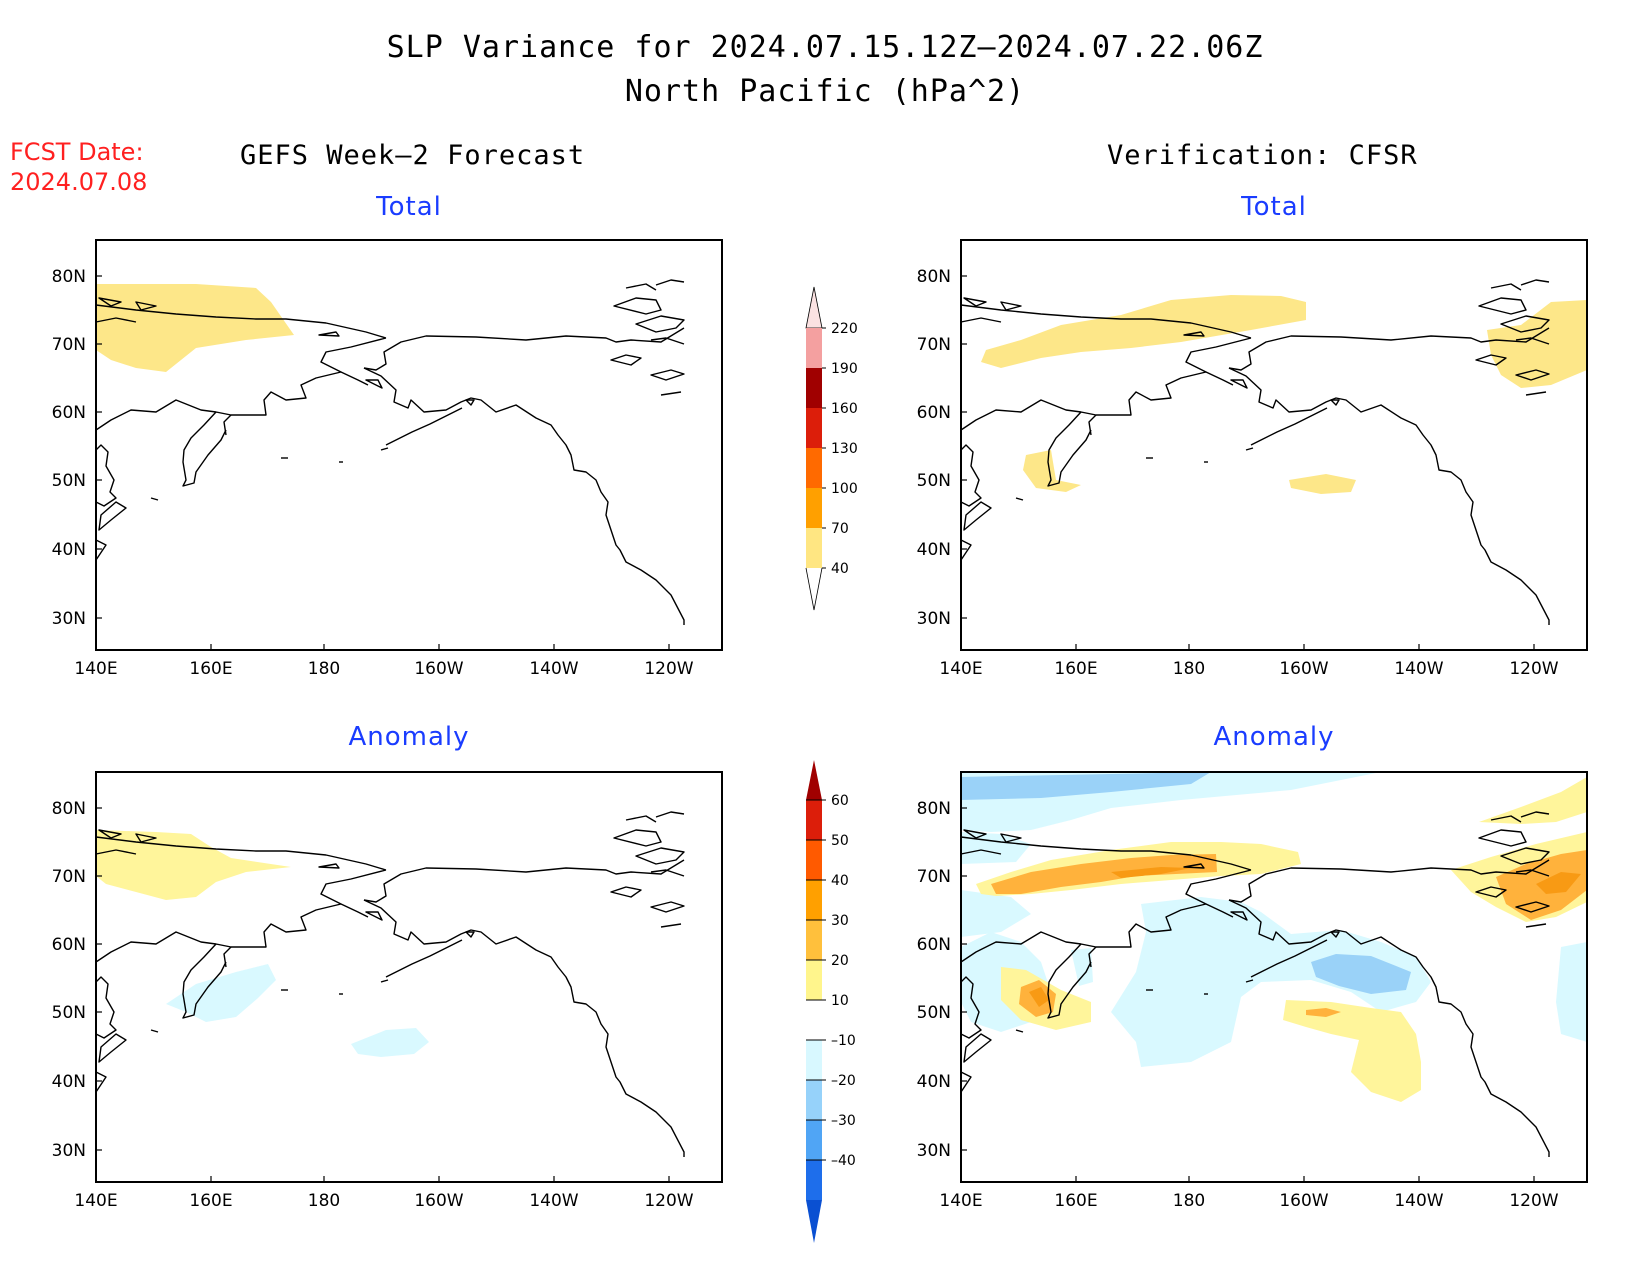 This screenshot has width=1650, height=1275. What do you see at coordinates (413, 155) in the screenshot?
I see `left-column-title: GEFS Week–2 Forecast` at bounding box center [413, 155].